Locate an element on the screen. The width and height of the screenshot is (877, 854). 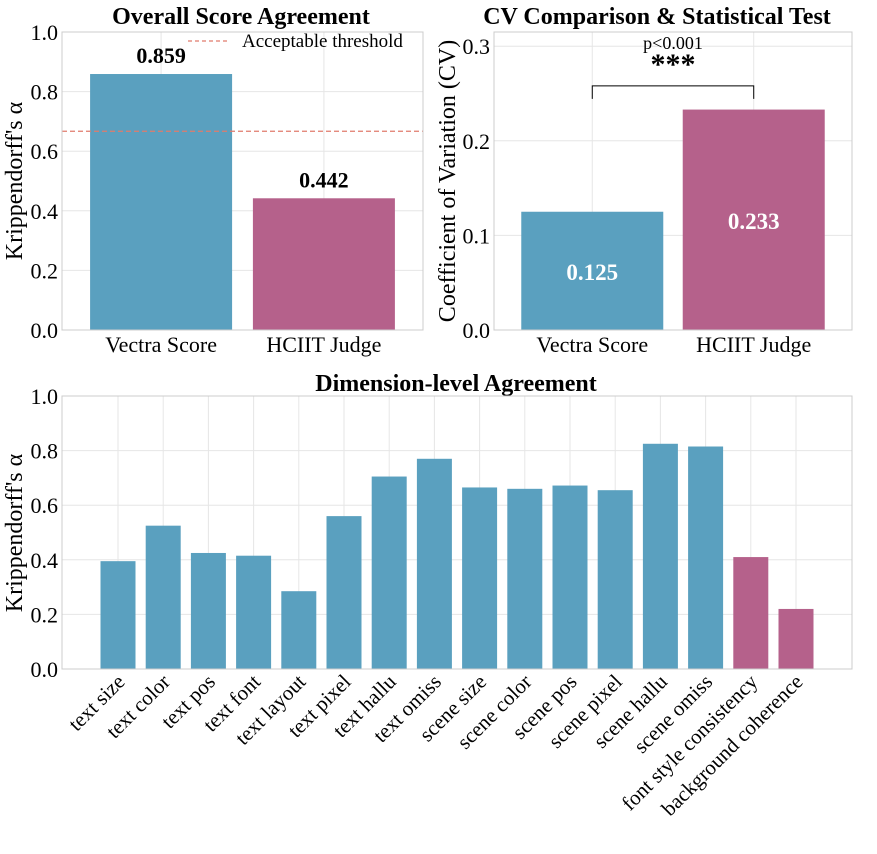
bar-scene-hallu is located at coordinates (660, 556).